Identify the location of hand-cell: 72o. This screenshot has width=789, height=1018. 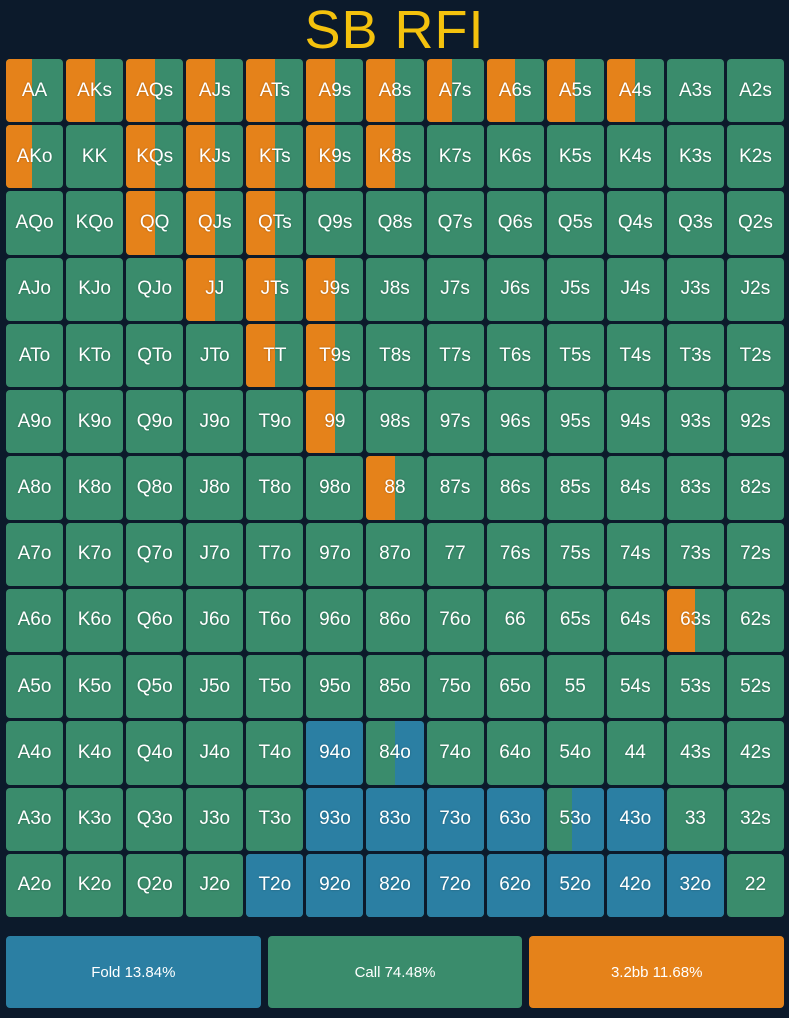
(455, 885).